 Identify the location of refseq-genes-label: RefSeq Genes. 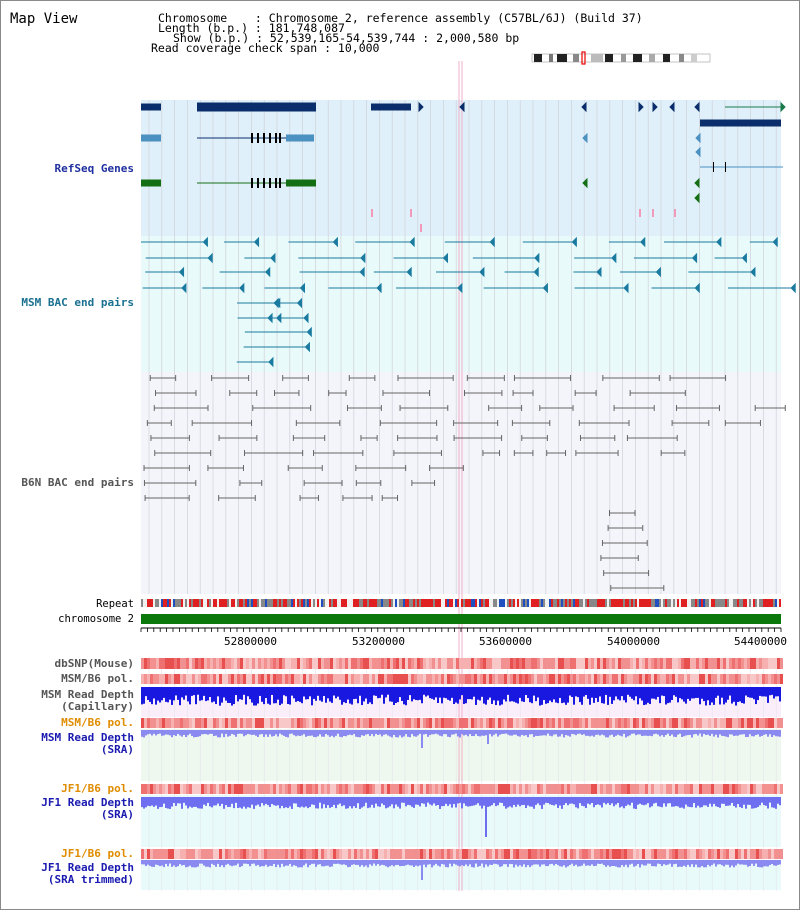
(94, 168).